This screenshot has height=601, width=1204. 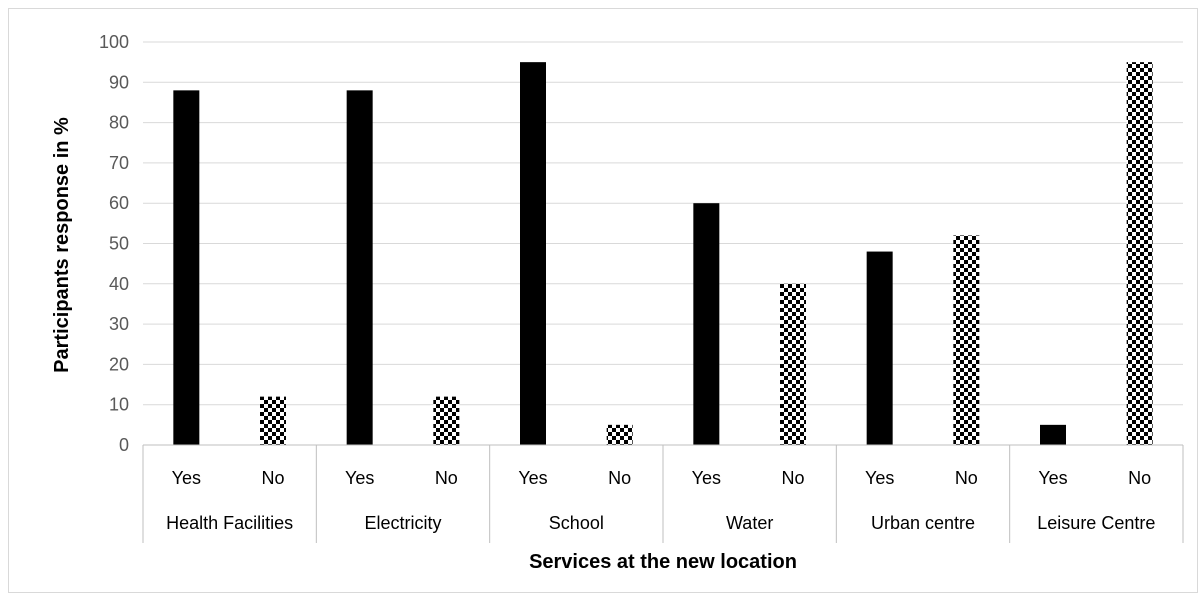 What do you see at coordinates (119, 324) in the screenshot?
I see `y-tick-label: 30` at bounding box center [119, 324].